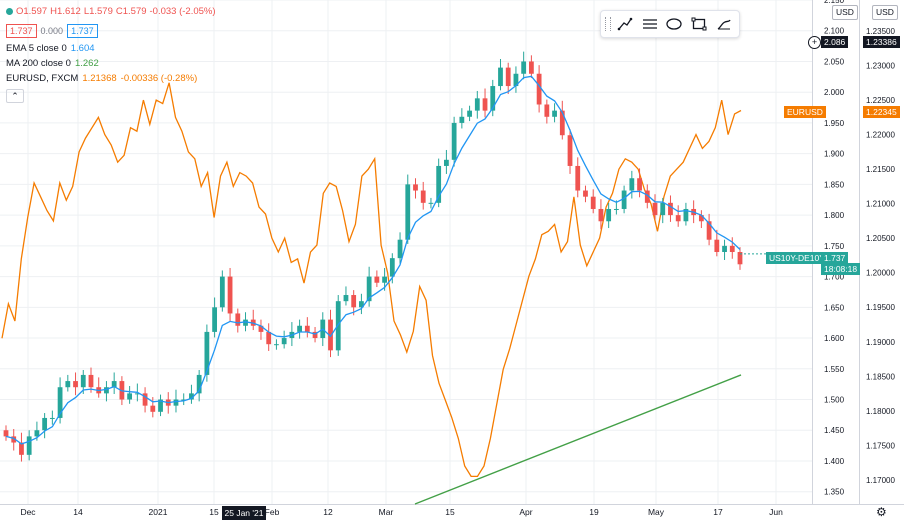 This screenshot has width=904, height=522. Describe the element at coordinates (608, 24) in the screenshot. I see `grip-icon` at that location.